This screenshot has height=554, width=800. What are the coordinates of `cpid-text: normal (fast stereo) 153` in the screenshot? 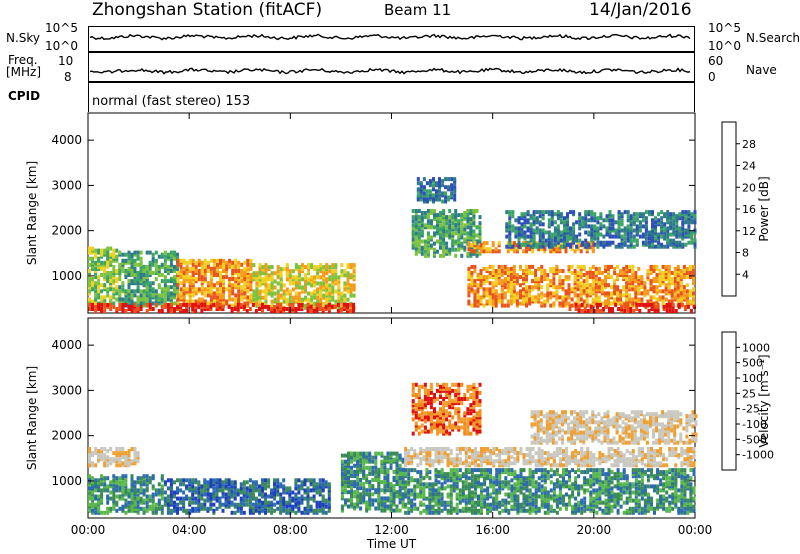 It's located at (171, 101).